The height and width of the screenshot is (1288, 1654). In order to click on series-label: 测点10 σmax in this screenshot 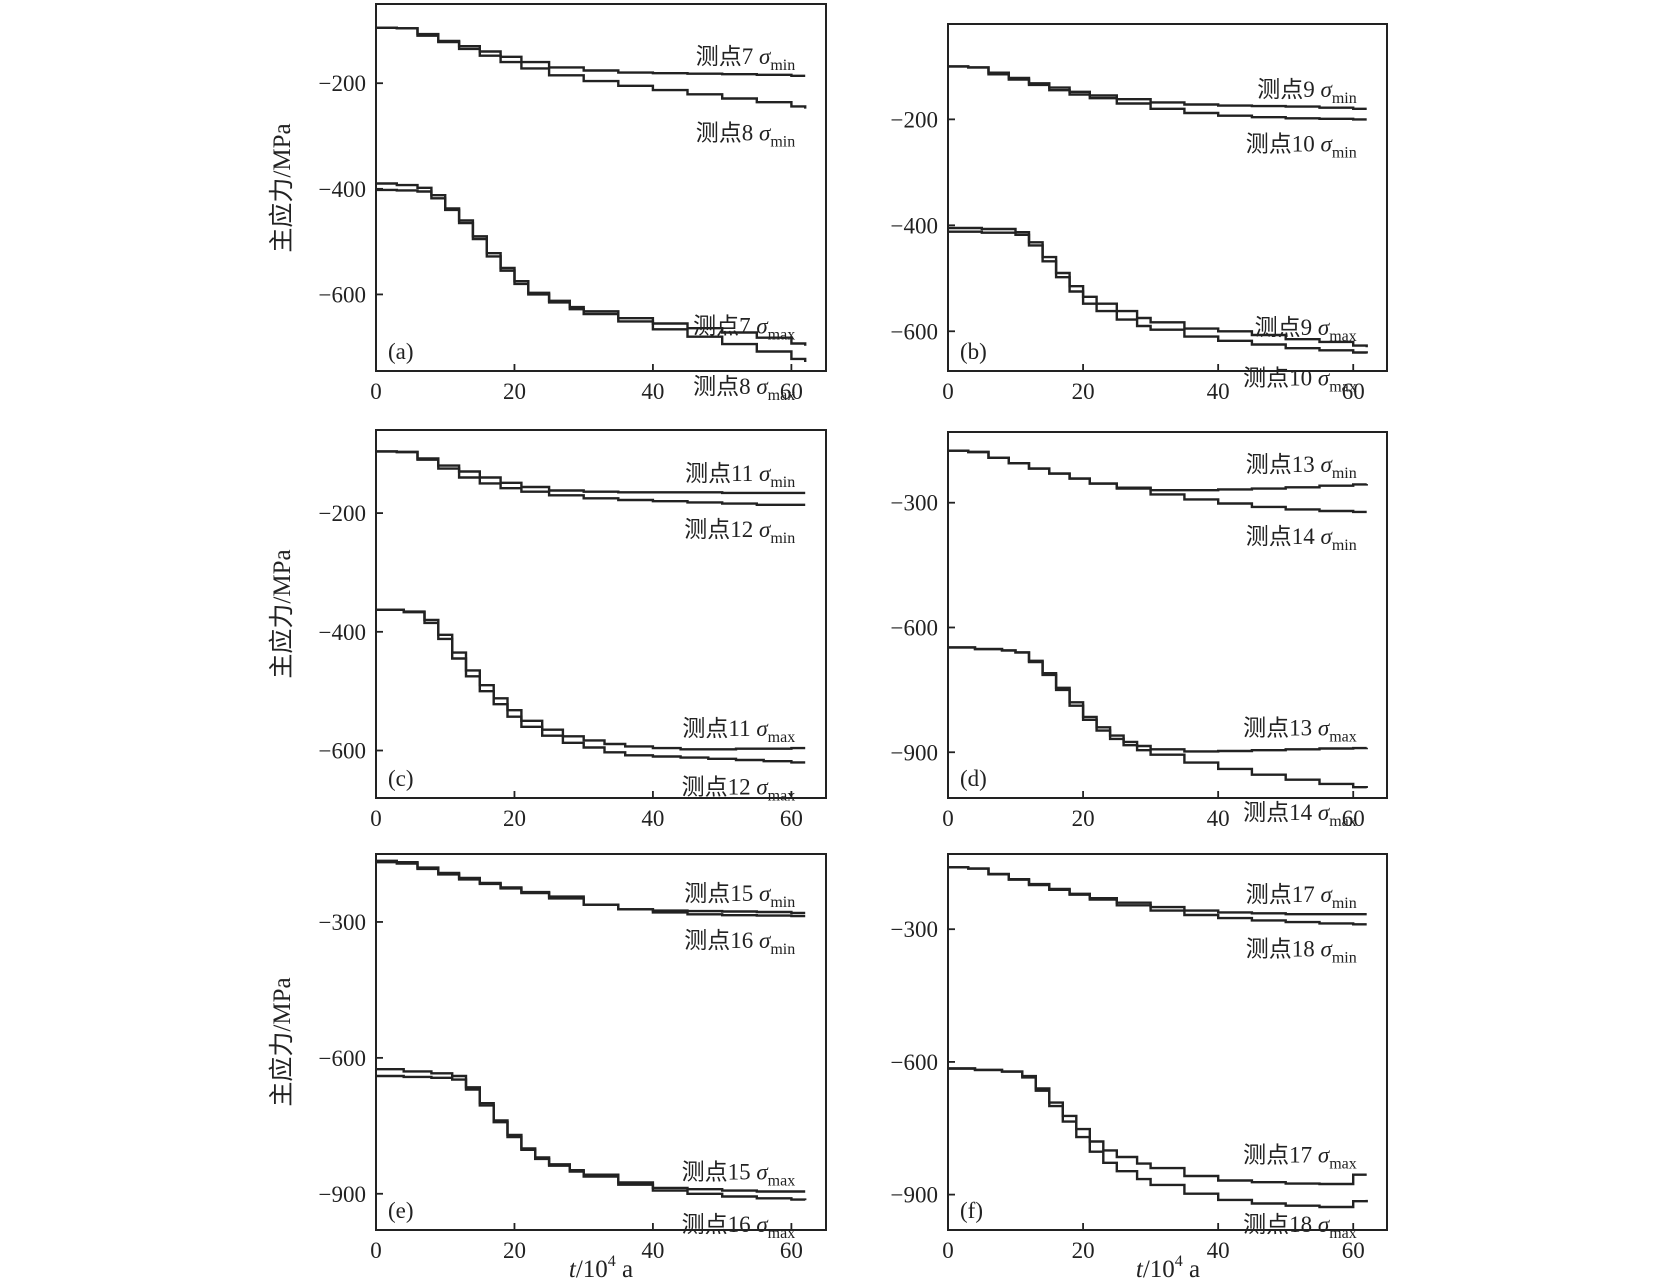, I will do `click(1300, 381)`.